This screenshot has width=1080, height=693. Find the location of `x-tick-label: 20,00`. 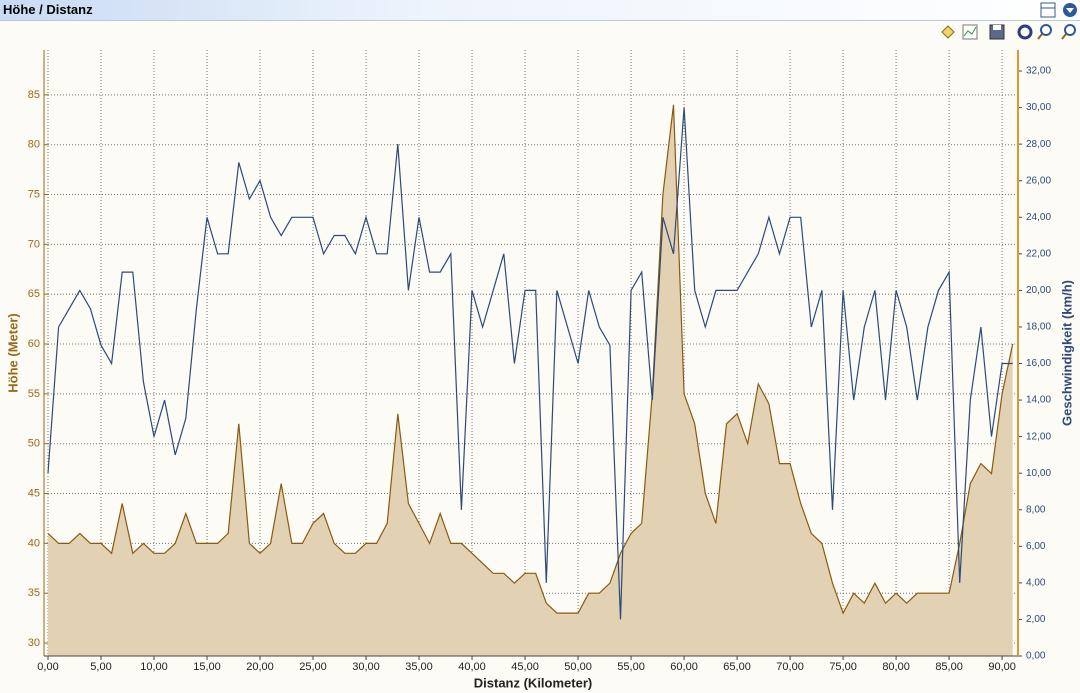

x-tick-label: 20,00 is located at coordinates (260, 667).